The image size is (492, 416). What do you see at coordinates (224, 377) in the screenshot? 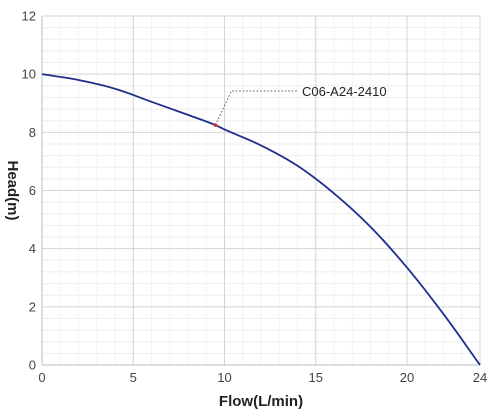
I see `x-tick-label-10: 10` at bounding box center [224, 377].